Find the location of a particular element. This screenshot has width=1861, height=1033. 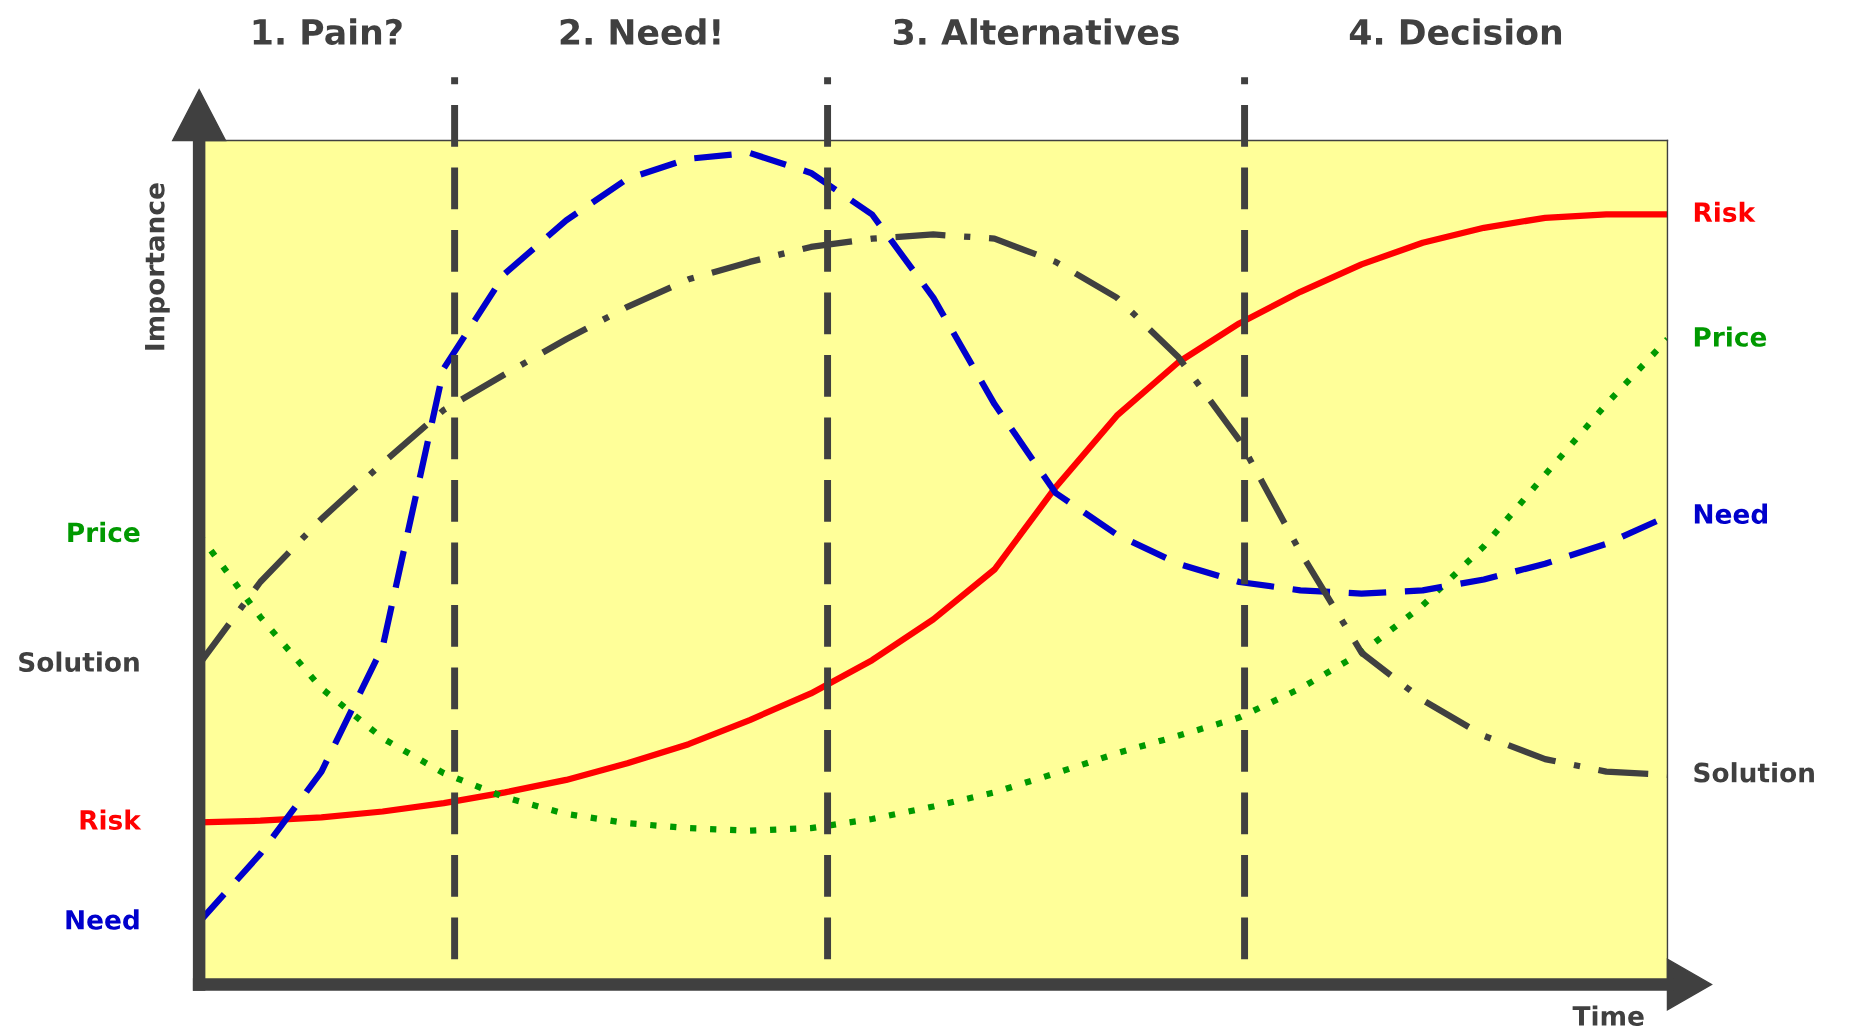

text: Price is located at coordinates (104, 532).